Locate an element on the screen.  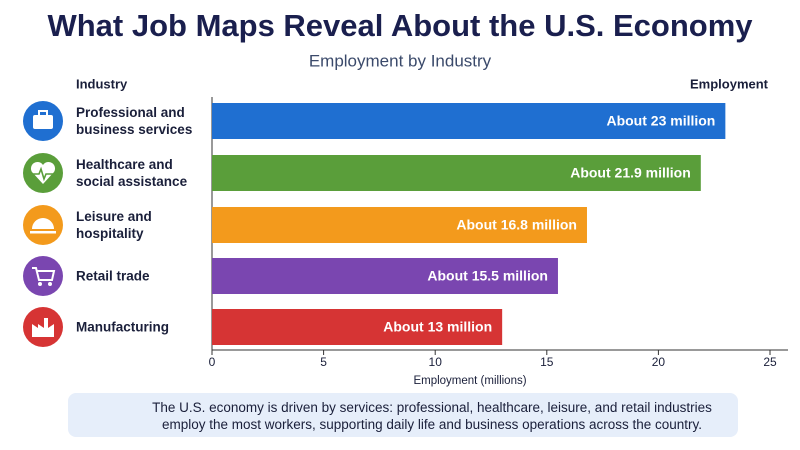
x-tick-label: 0 is located at coordinates (212, 362).